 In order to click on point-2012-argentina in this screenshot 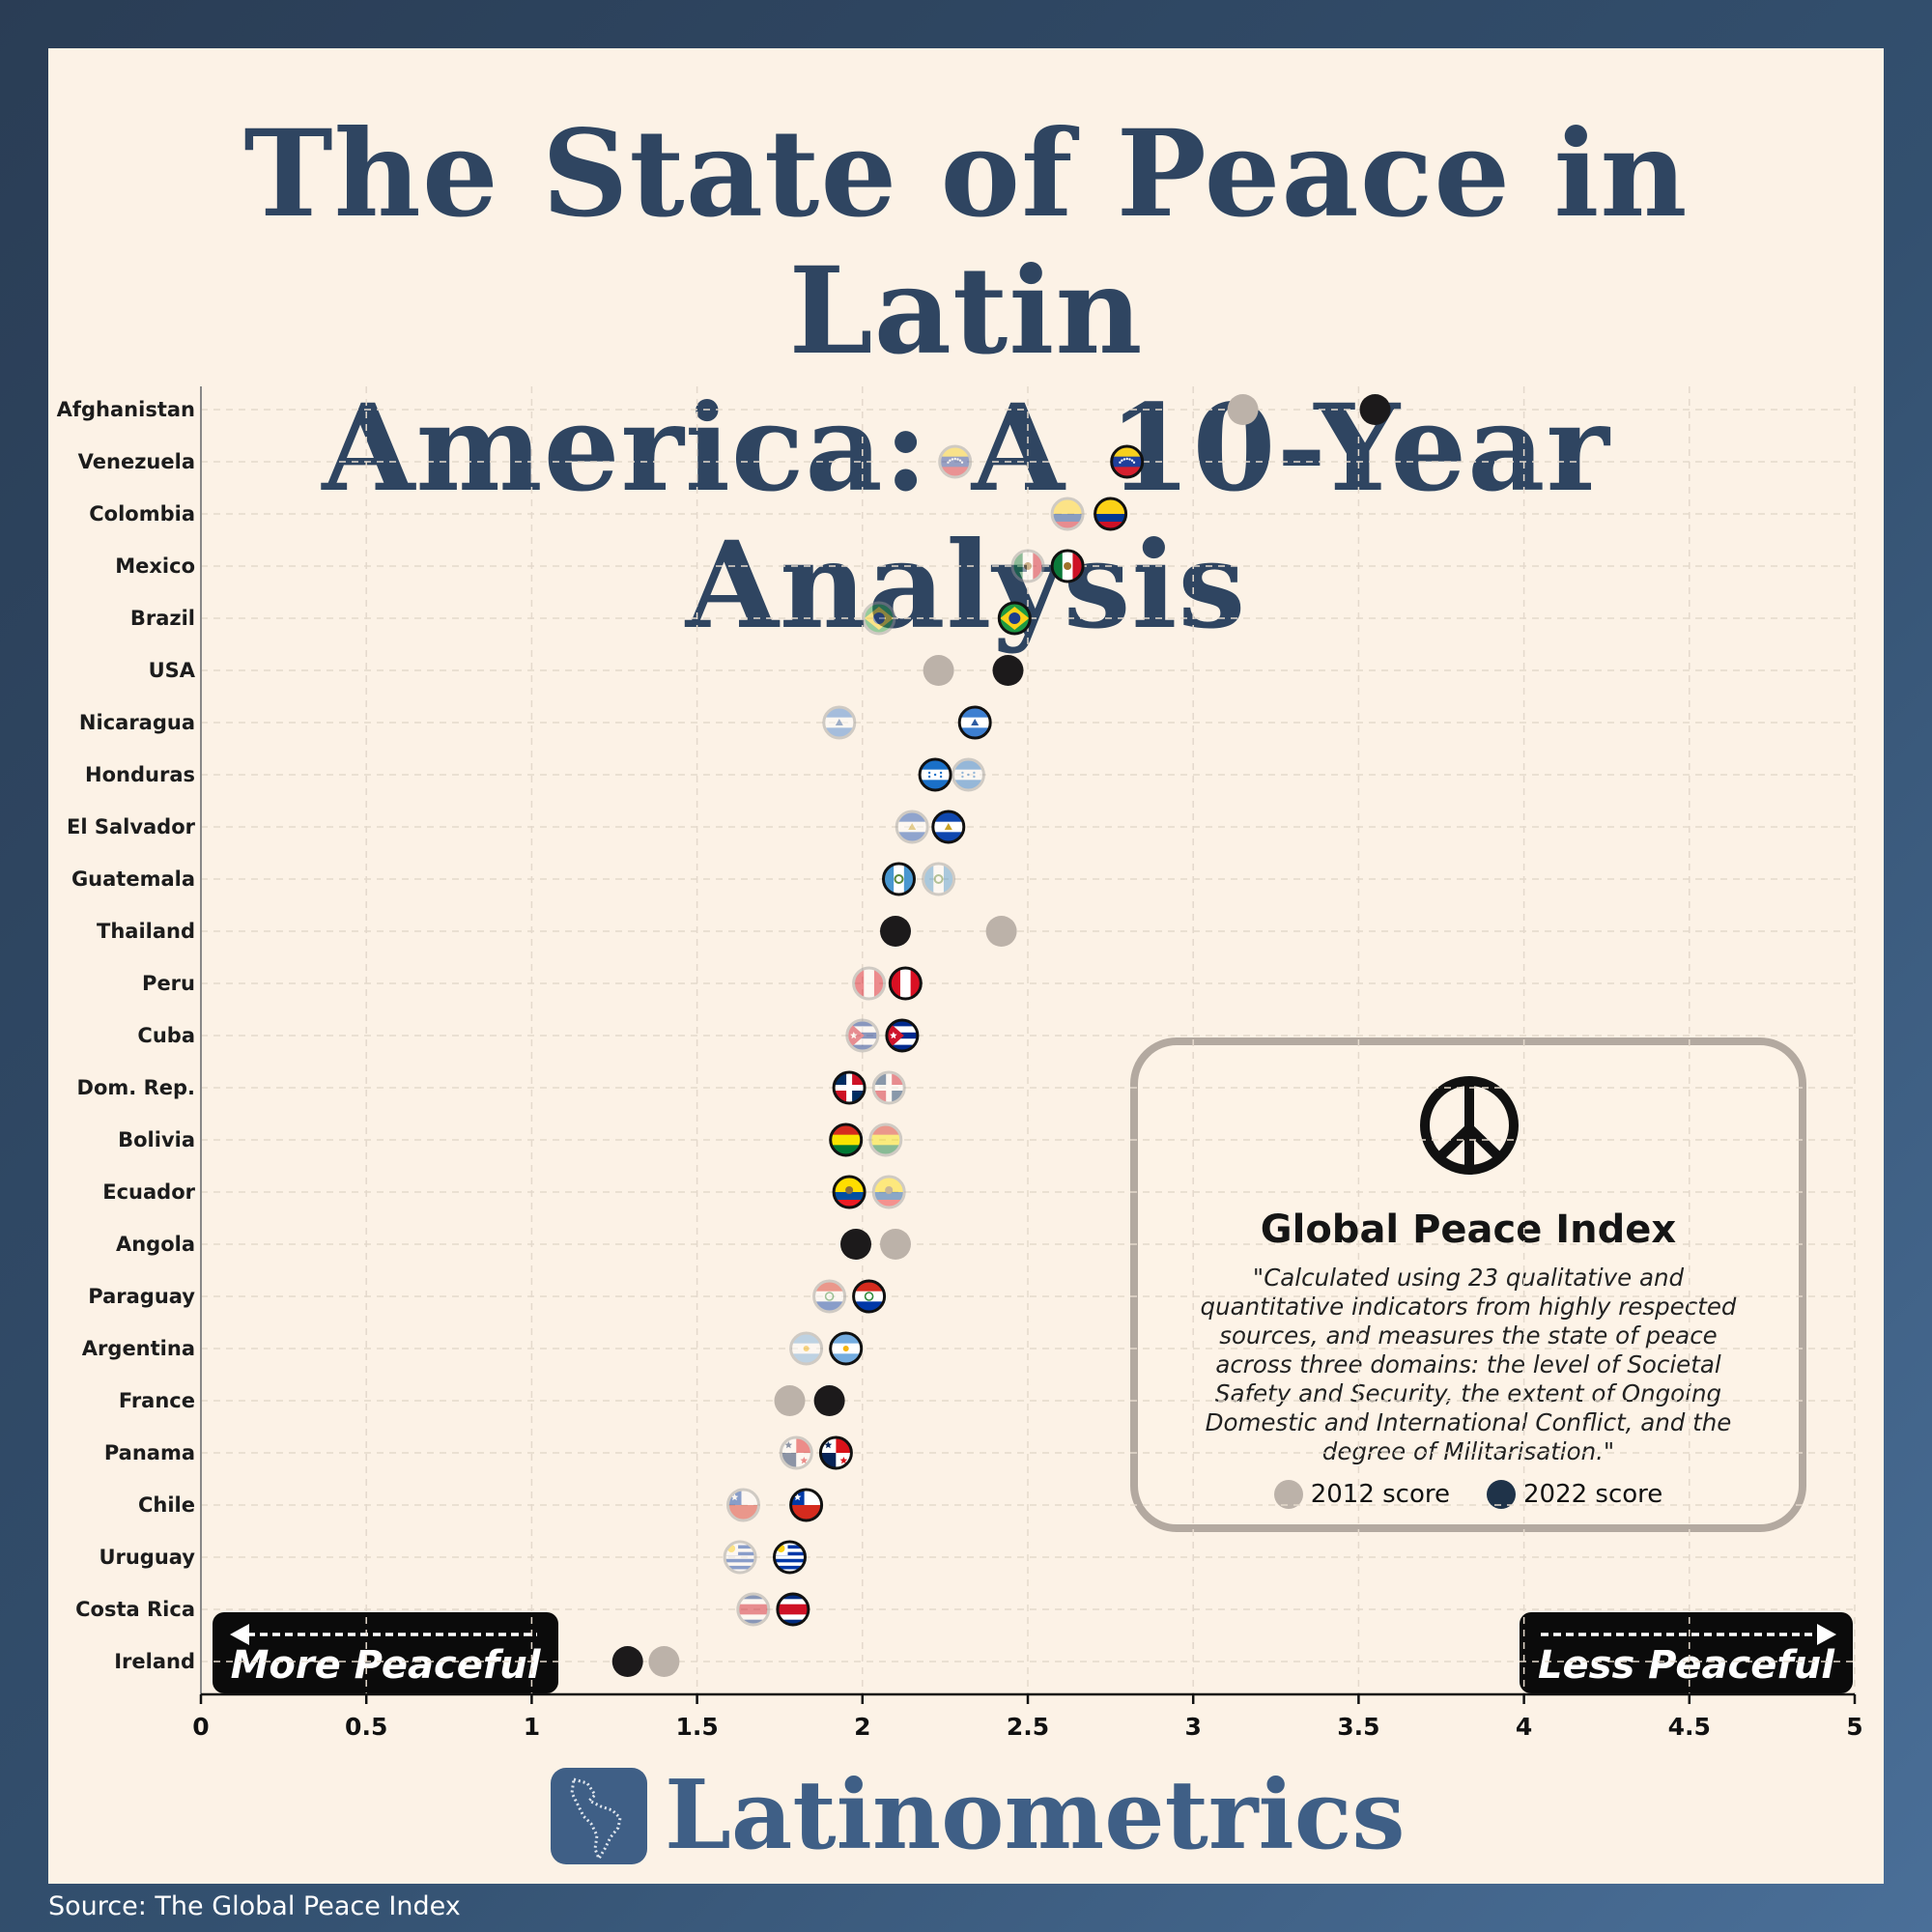, I will do `click(806, 1348)`.